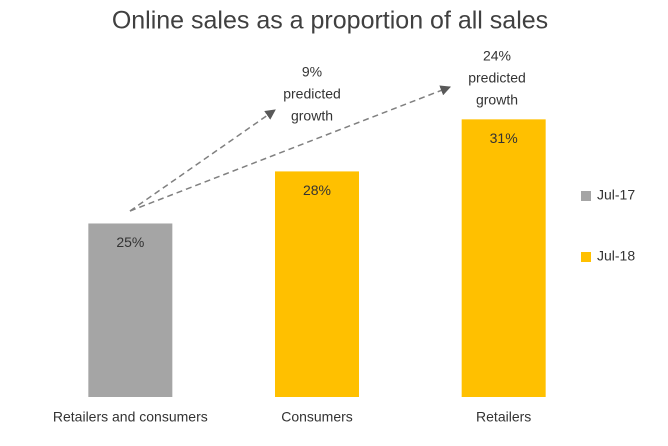 Image resolution: width=668 pixels, height=446 pixels. Describe the element at coordinates (312, 72) in the screenshot. I see `annotation: 9%` at that location.